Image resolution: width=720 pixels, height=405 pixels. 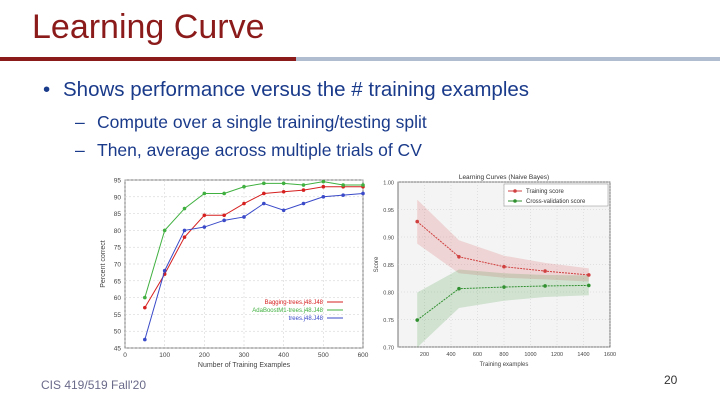 I want to click on x-tick-label: 500, so click(x=323, y=355).